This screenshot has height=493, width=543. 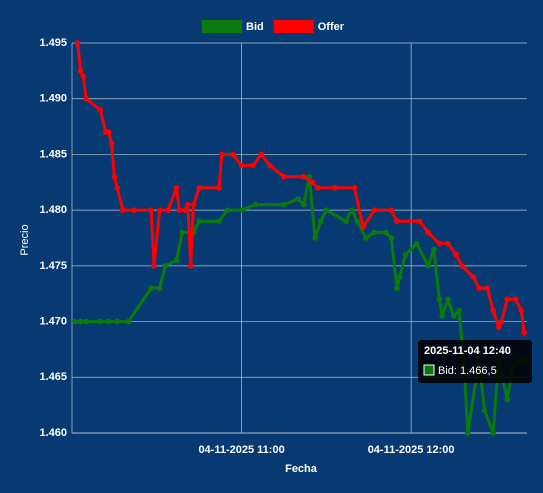 What do you see at coordinates (53, 321) in the screenshot?
I see `y-tick-label: 1.470` at bounding box center [53, 321].